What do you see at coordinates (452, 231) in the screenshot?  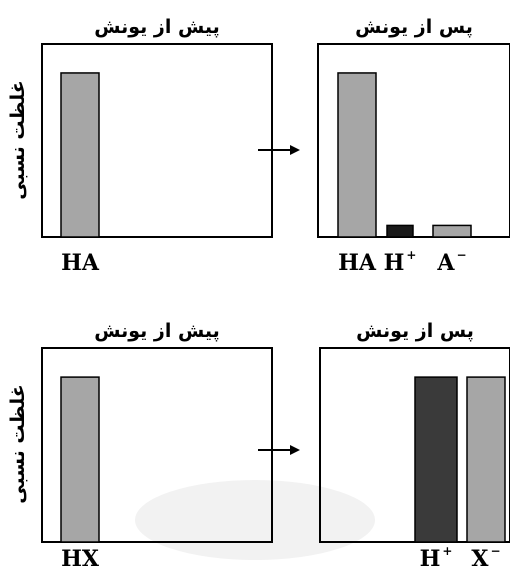 I see `bar-a` at bounding box center [452, 231].